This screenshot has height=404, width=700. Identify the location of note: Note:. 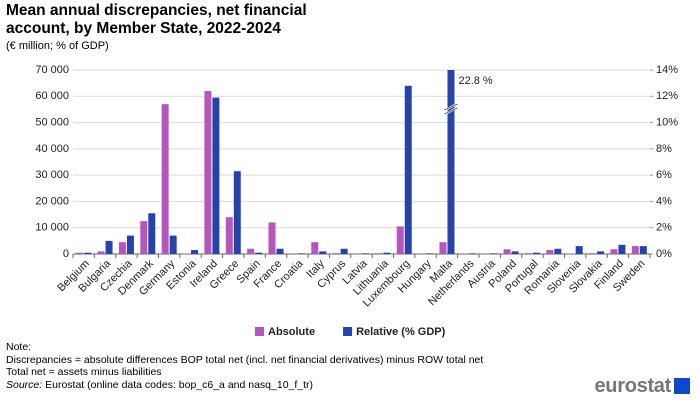
(19, 347).